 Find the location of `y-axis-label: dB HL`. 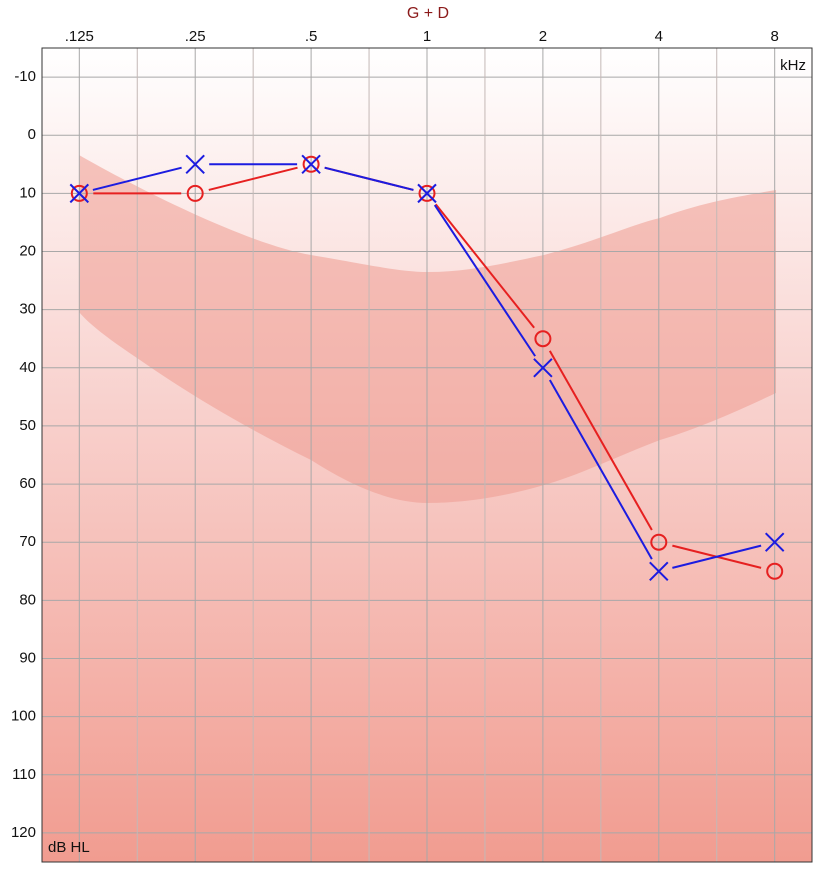

y-axis-label: dB HL is located at coordinates (69, 847).